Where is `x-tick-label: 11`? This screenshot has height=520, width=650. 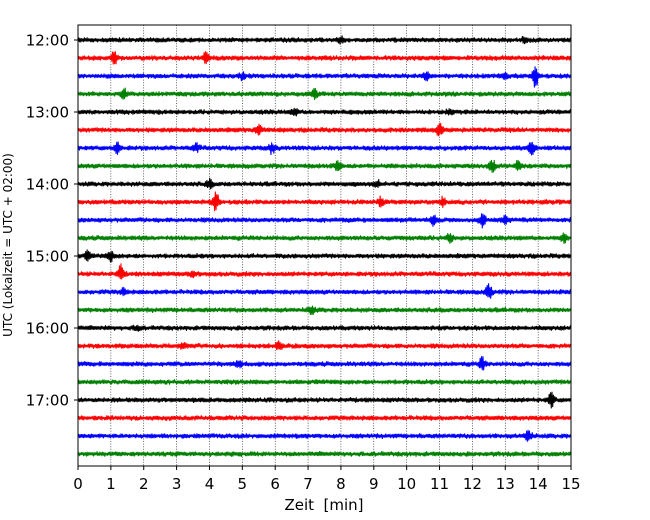
x-tick-label: 11 is located at coordinates (439, 484).